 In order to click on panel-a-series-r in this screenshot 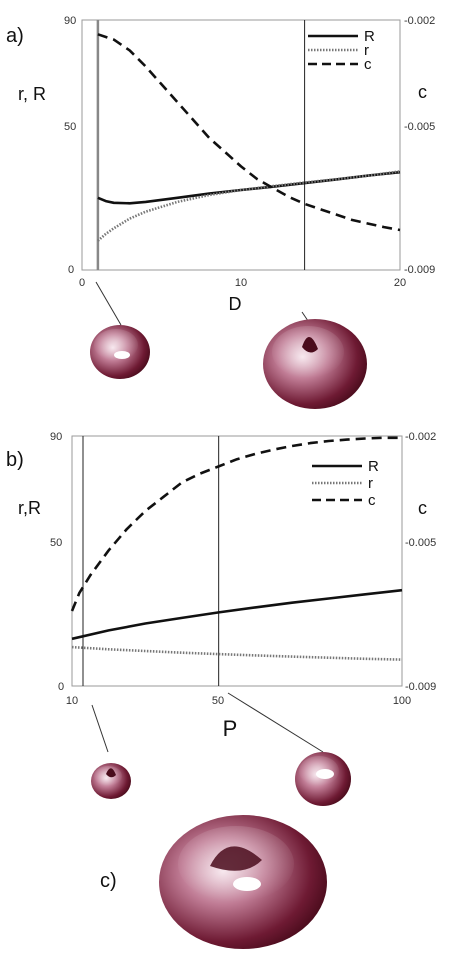, I will do `click(249, 206)`.